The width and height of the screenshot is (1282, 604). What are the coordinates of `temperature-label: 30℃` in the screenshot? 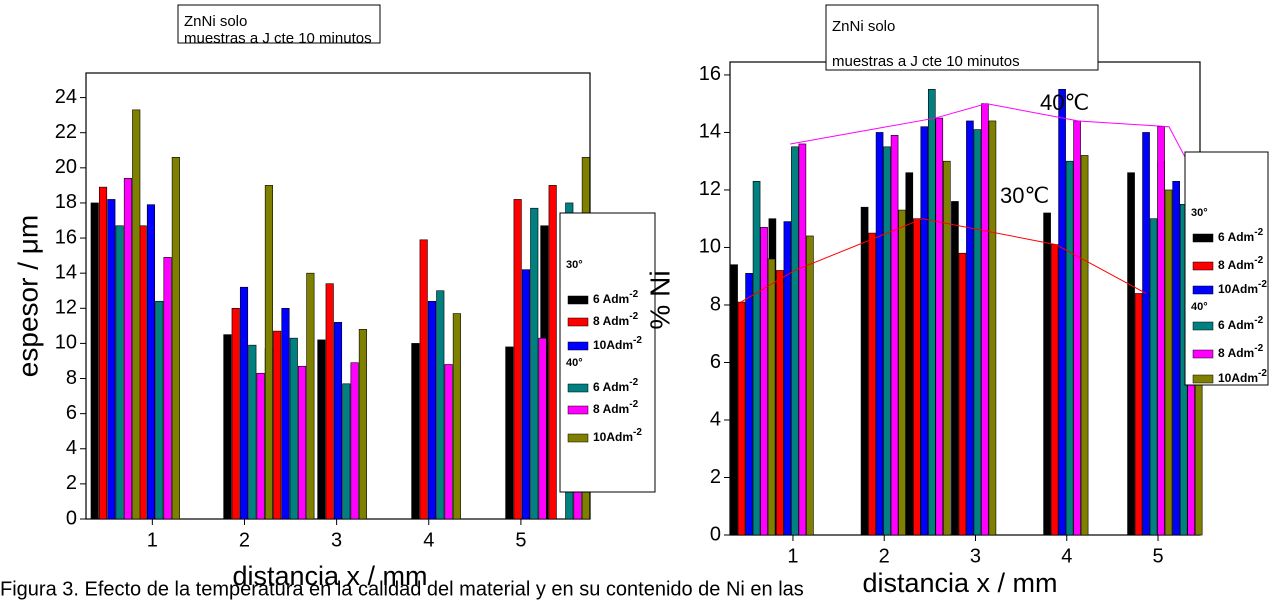 It's located at (1024, 195).